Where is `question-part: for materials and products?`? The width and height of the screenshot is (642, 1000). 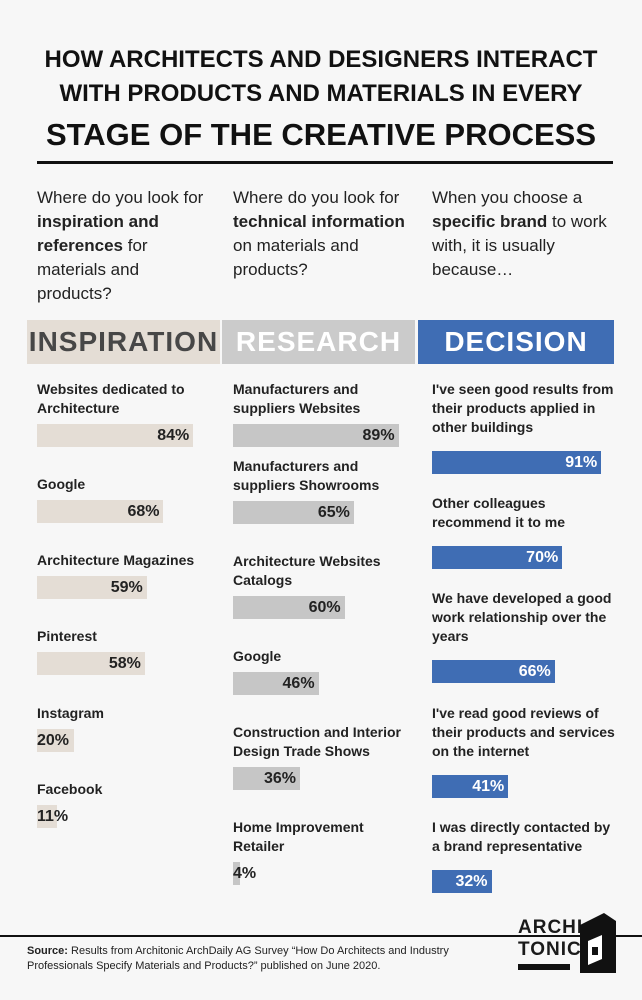
question-part: for materials and products? is located at coordinates (92, 269).